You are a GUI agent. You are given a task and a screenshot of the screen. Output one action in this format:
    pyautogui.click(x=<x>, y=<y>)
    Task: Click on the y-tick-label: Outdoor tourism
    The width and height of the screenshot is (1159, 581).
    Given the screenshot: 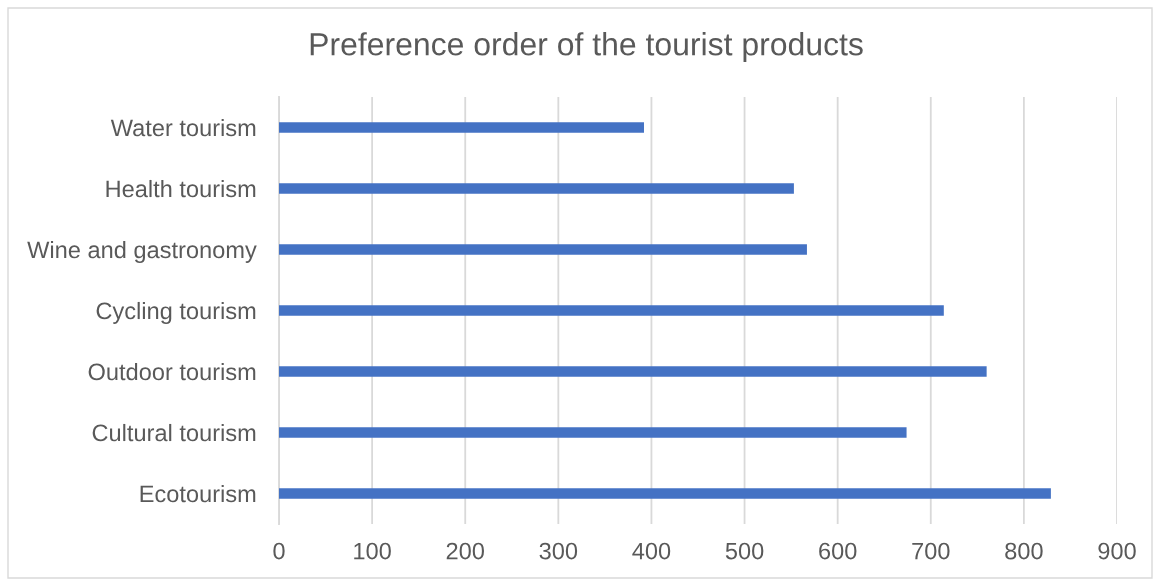 What is the action you would take?
    pyautogui.click(x=172, y=371)
    